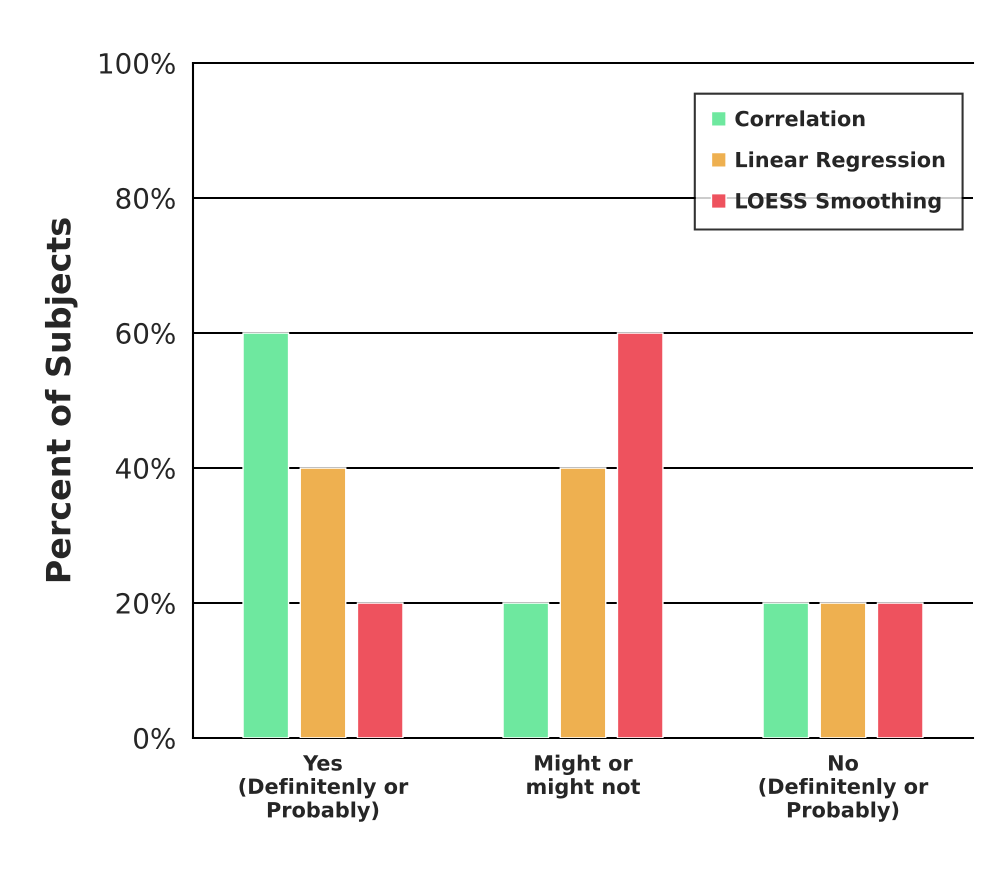  What do you see at coordinates (145, 603) in the screenshot?
I see `y-tick-label: 20%` at bounding box center [145, 603].